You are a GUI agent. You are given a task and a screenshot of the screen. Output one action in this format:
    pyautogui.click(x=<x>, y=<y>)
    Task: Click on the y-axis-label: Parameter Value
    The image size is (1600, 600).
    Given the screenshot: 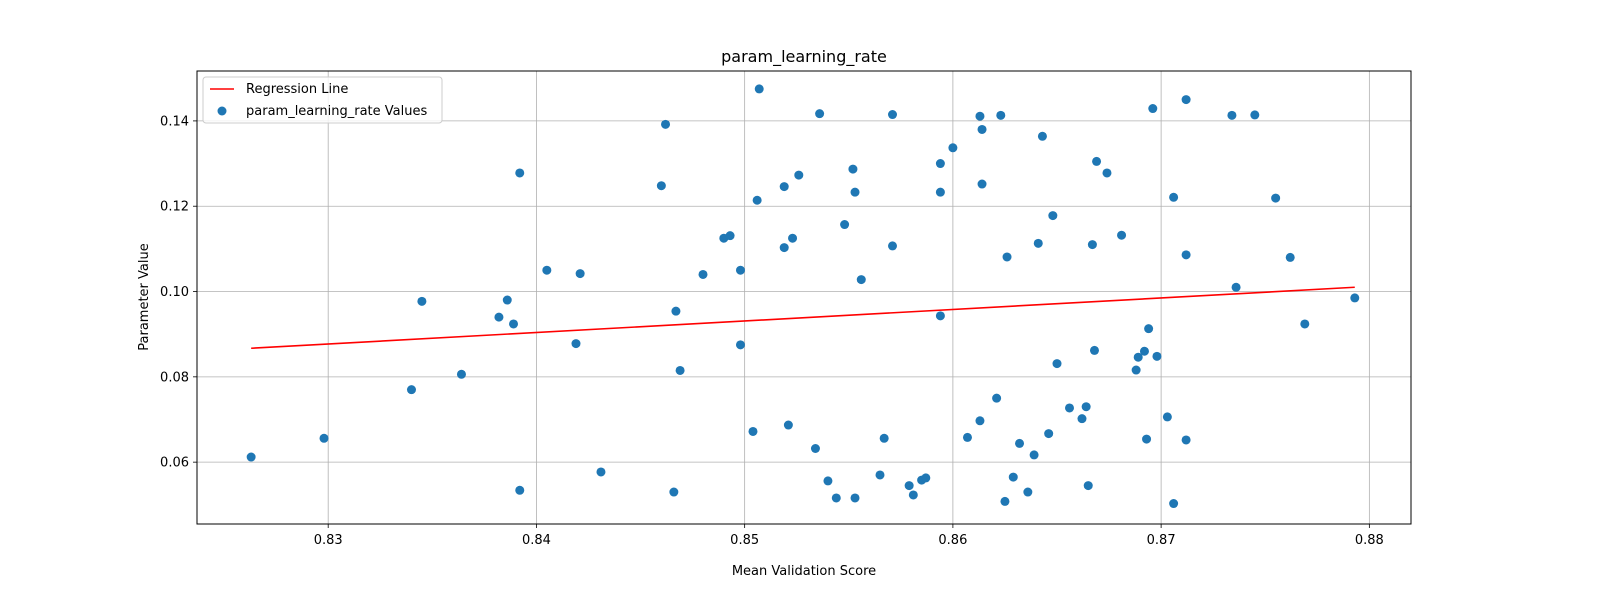 What is the action you would take?
    pyautogui.click(x=144, y=296)
    